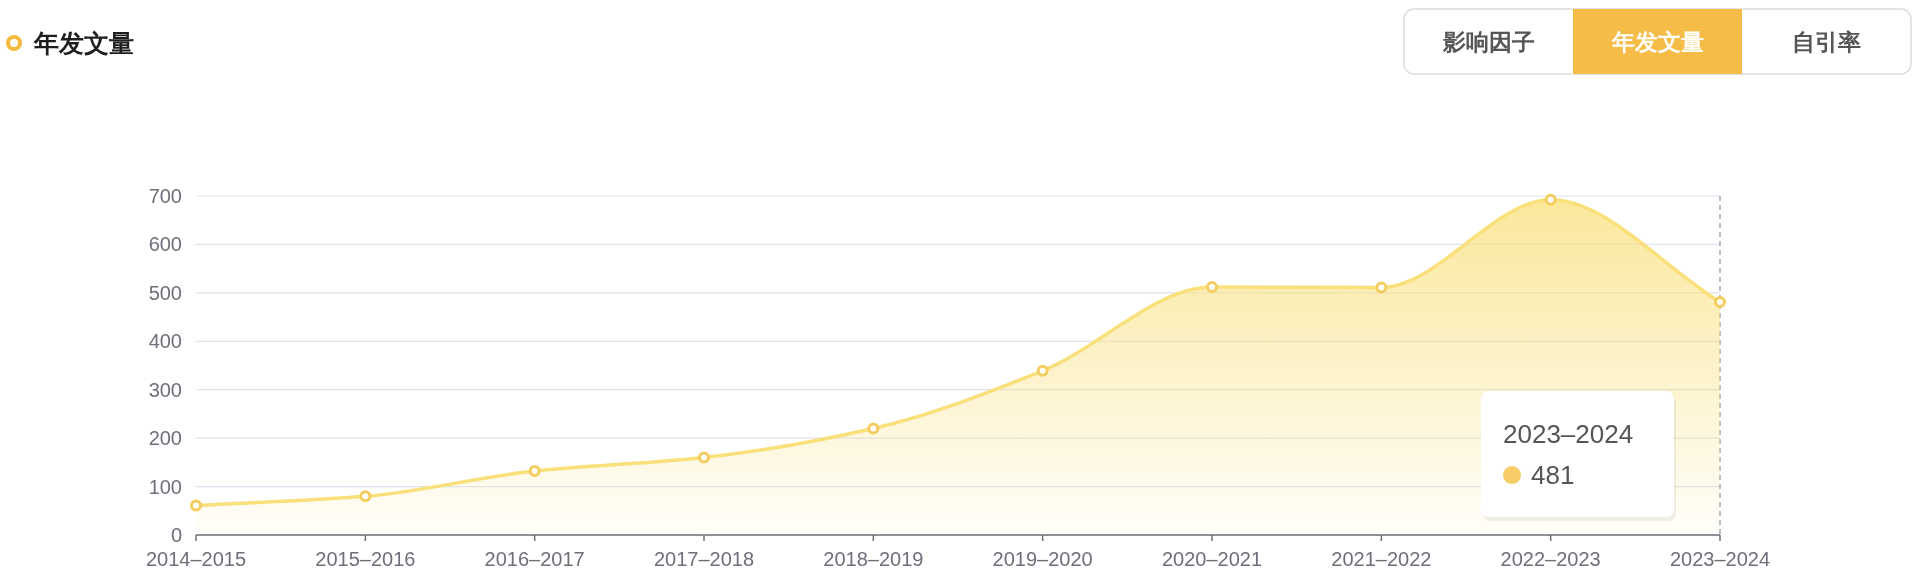 The height and width of the screenshot is (580, 1918). Describe the element at coordinates (165, 486) in the screenshot. I see `y-tick-label: 100` at that location.